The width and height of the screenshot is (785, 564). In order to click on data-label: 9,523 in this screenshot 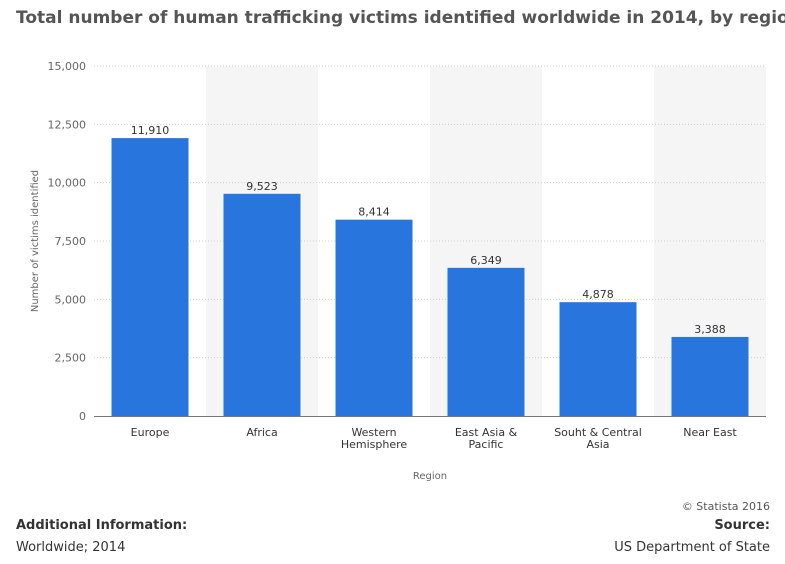, I will do `click(262, 186)`.